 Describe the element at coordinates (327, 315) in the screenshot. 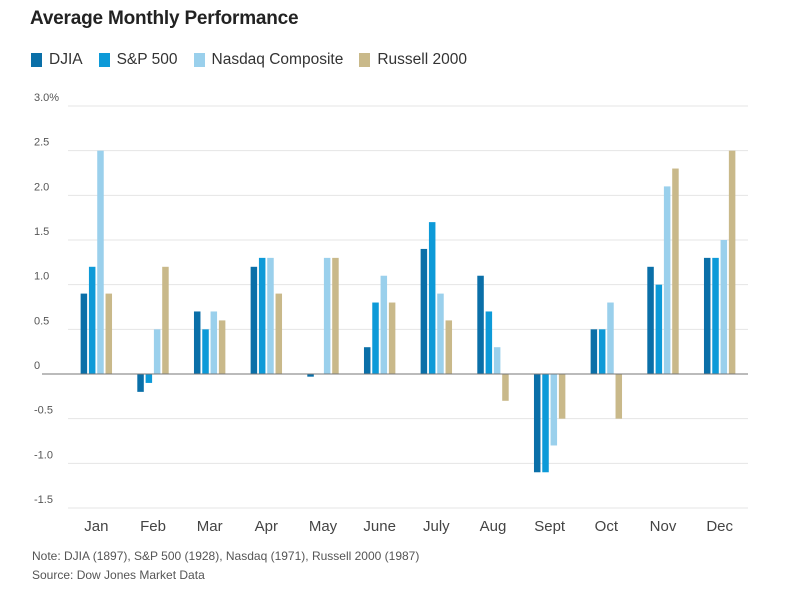

I see `bar-may-nasdaq-composite` at that location.